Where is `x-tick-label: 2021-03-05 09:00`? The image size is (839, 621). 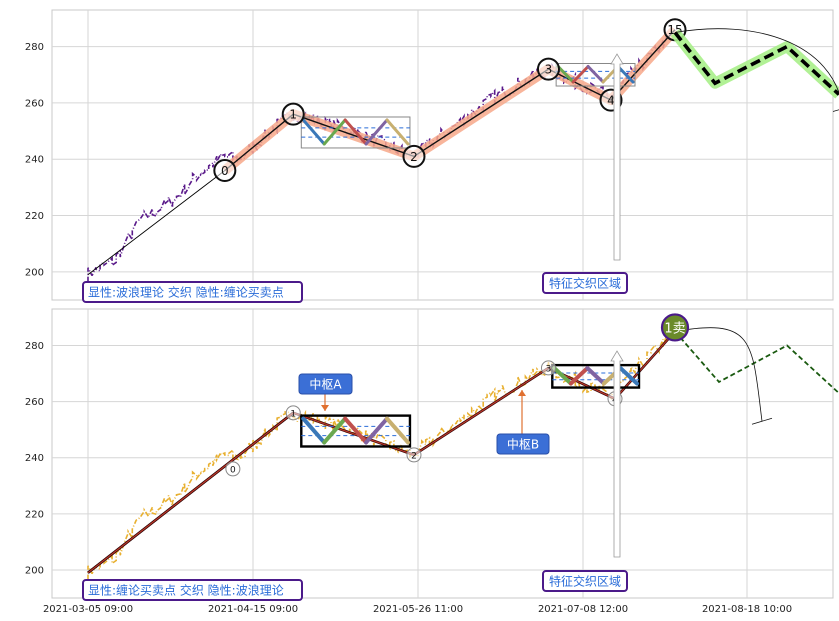 x-tick-label: 2021-03-05 09:00 is located at coordinates (88, 609).